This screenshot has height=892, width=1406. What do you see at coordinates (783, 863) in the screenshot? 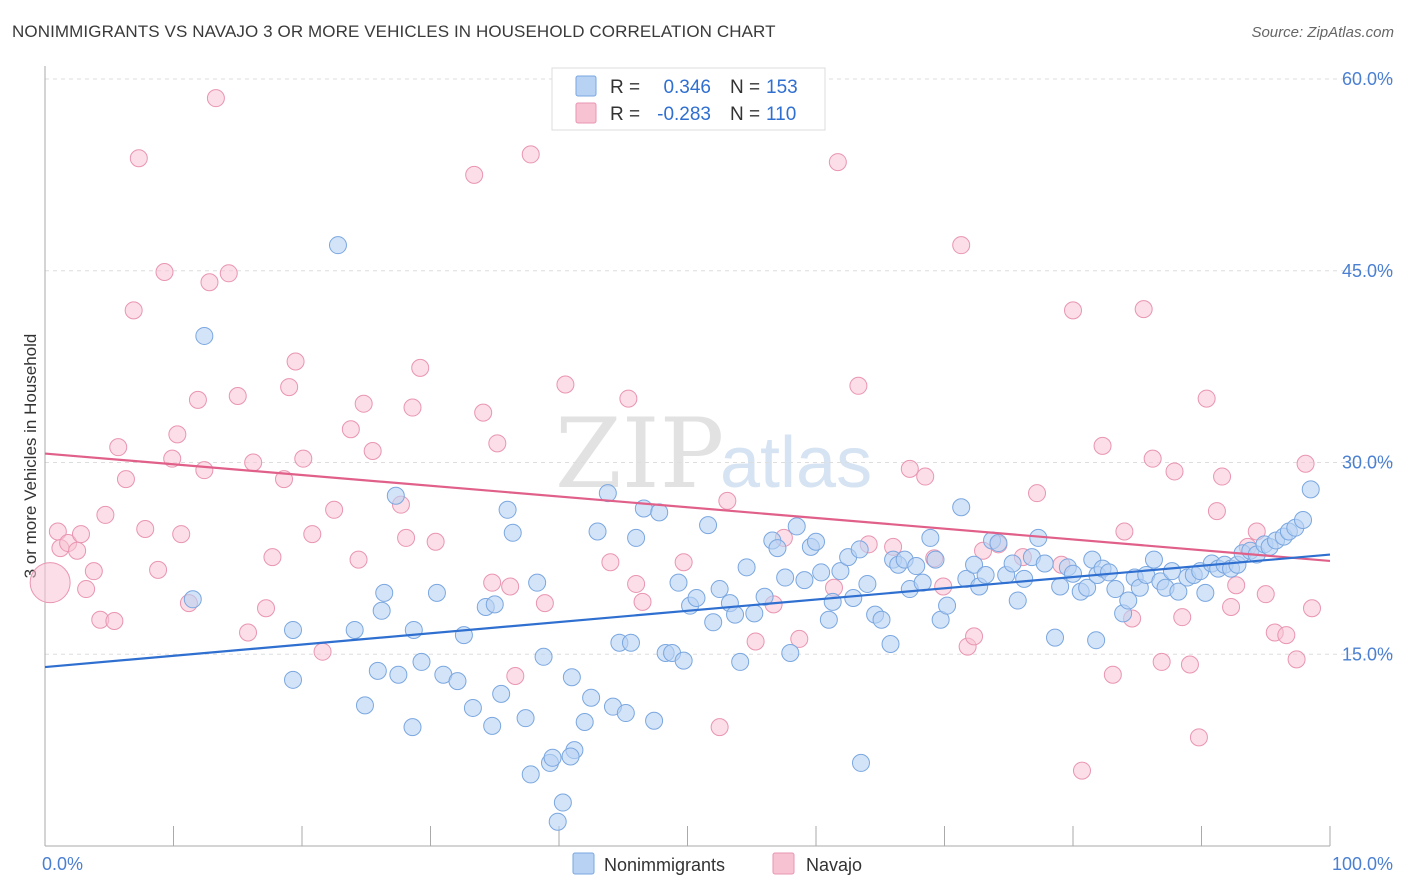
I see `bottom-swatch-navajo` at bounding box center [783, 863].